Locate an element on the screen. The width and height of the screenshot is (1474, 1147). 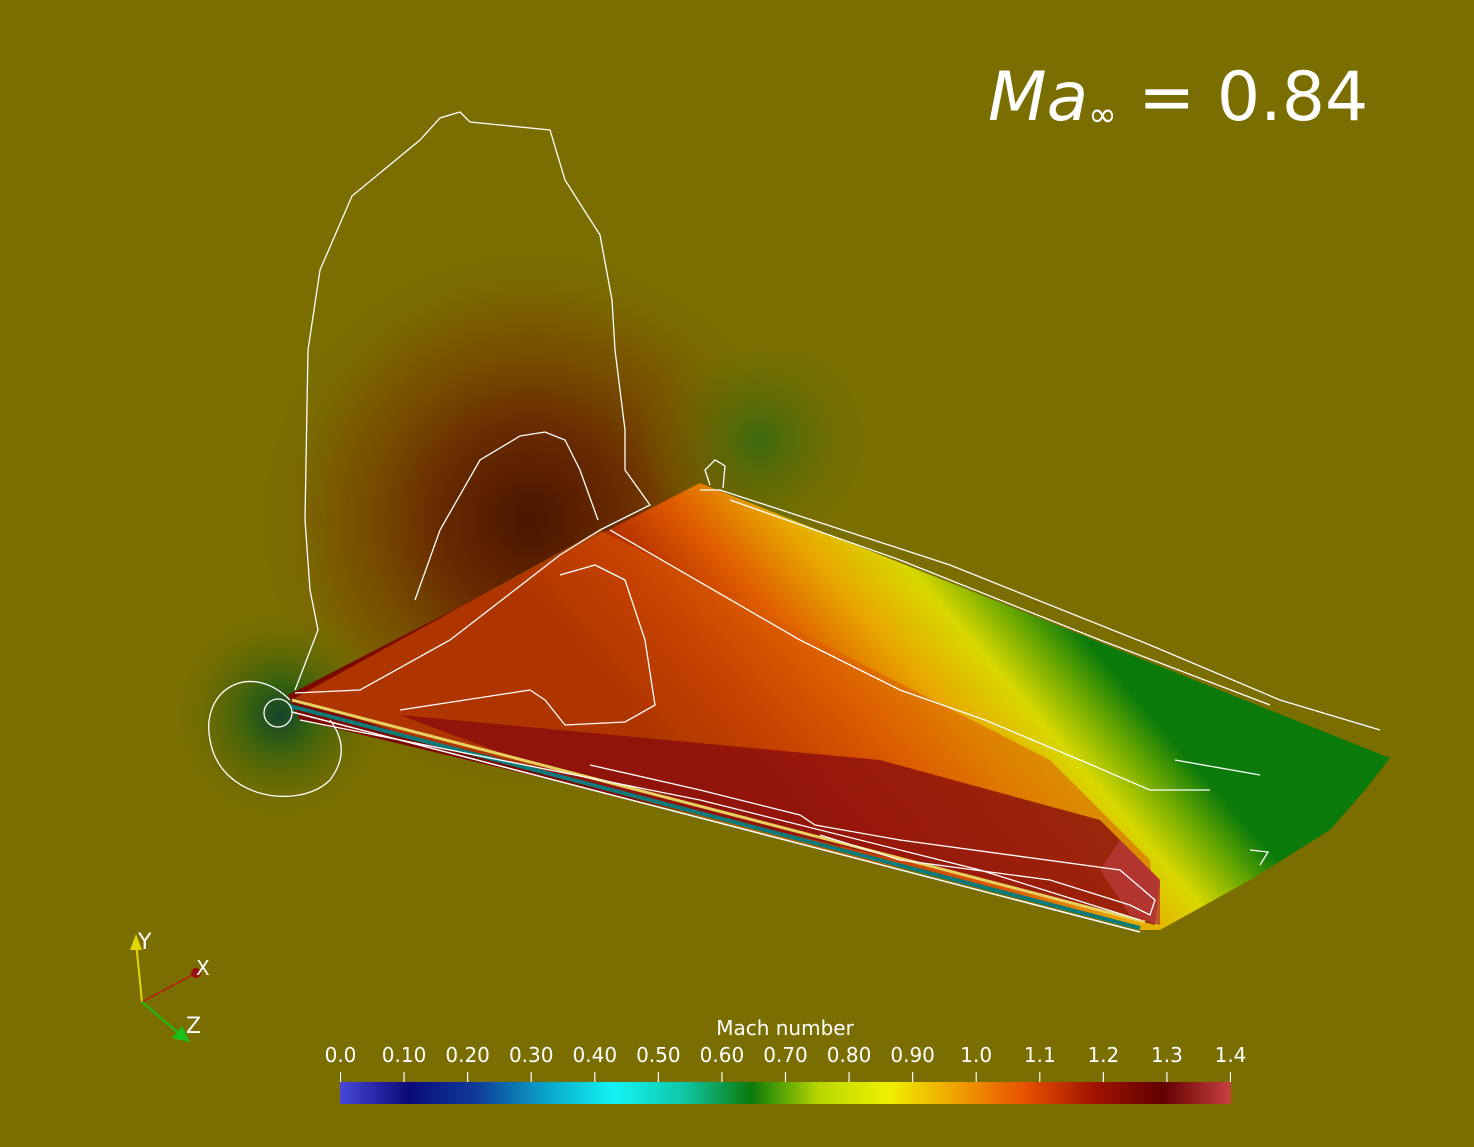
colorbar-tick-label: 0.80 is located at coordinates (849, 1055).